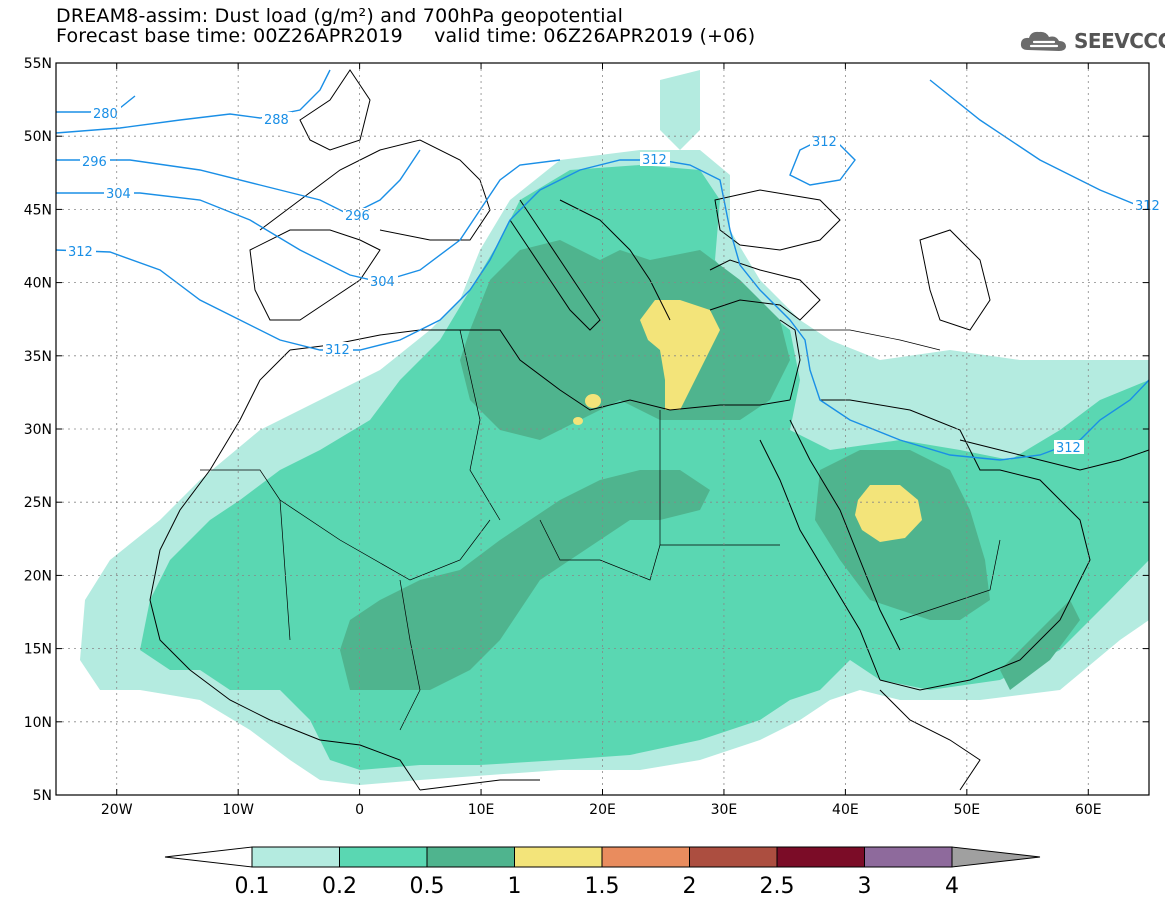  Describe the element at coordinates (724, 810) in the screenshot. I see `lon-tick-label: 30E` at that location.